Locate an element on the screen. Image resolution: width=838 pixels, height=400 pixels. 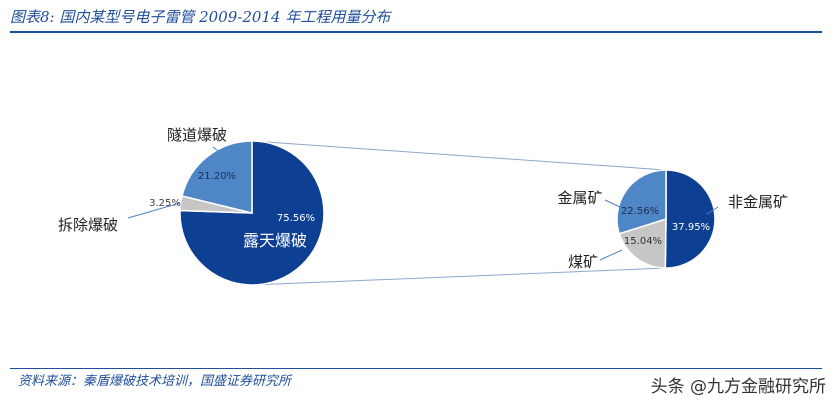
category-label-chaichu: 拆除爆破 is located at coordinates (88, 225).